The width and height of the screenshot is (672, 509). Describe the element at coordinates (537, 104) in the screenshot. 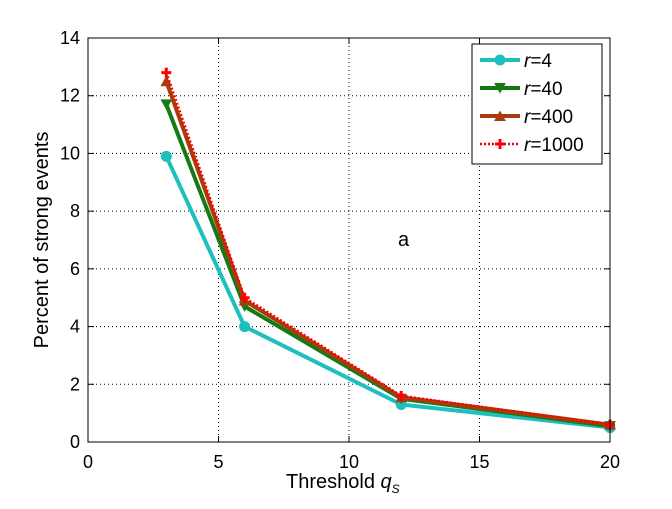

I see `legend: r=4 r=40 r=400 r=1000` at that location.